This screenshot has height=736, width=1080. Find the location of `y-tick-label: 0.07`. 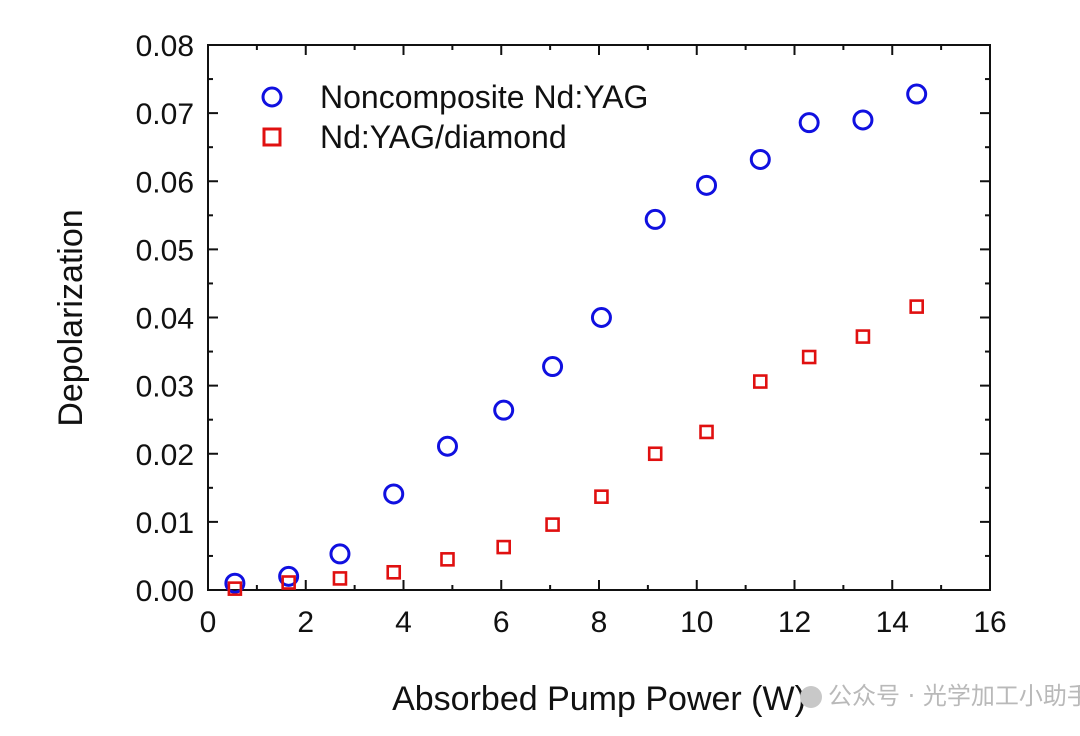

y-tick-label: 0.07 is located at coordinates (165, 114).